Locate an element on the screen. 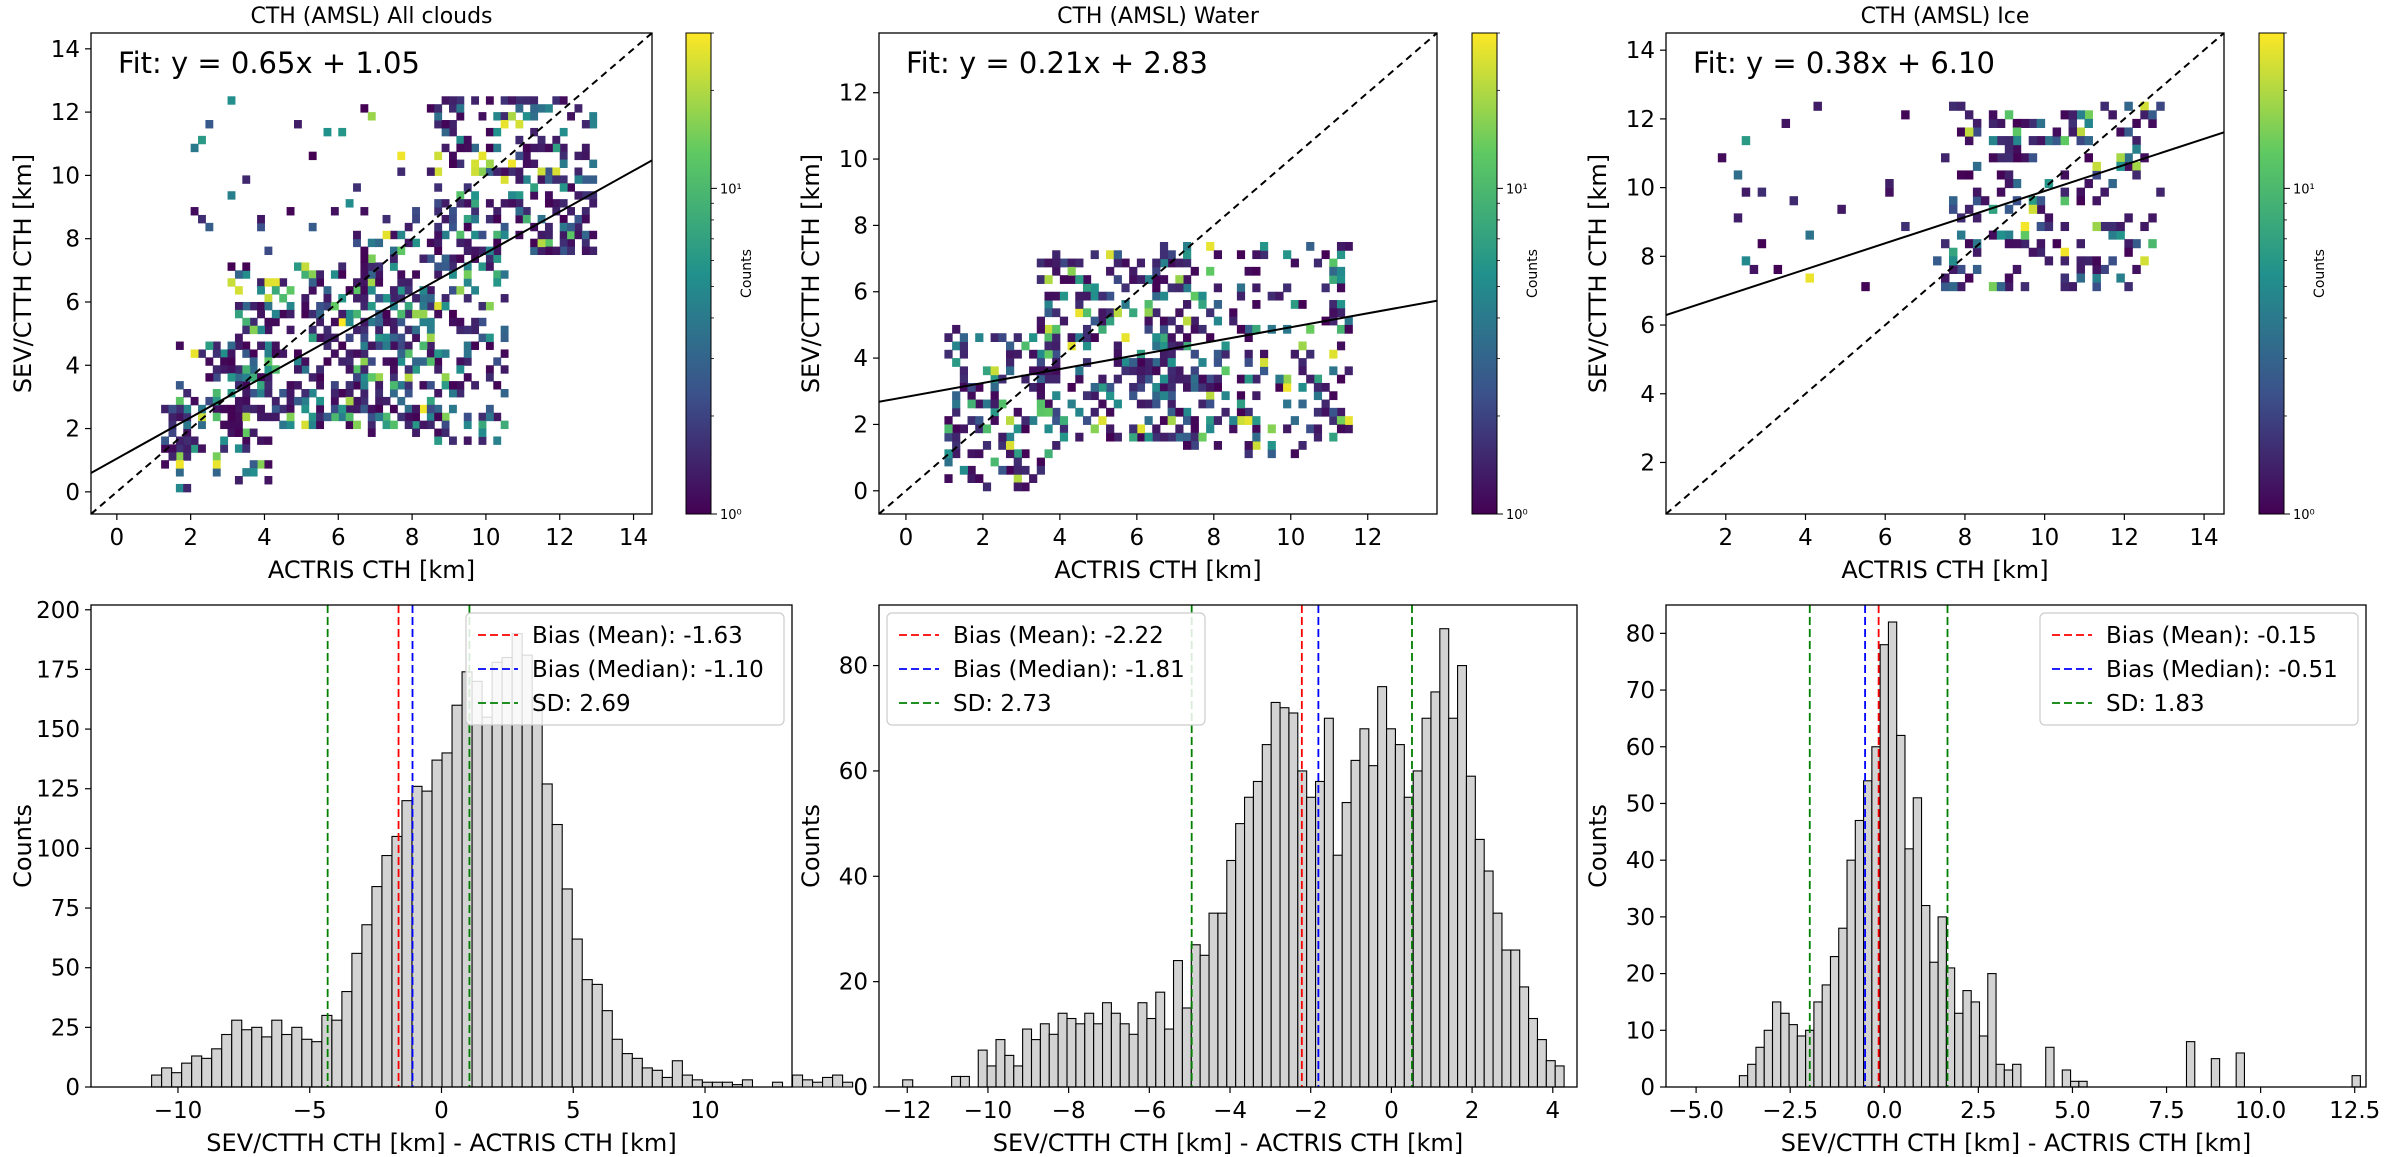 Image resolution: width=2386 pixels, height=1157 pixels. y-tick-label: 2 is located at coordinates (72, 430).